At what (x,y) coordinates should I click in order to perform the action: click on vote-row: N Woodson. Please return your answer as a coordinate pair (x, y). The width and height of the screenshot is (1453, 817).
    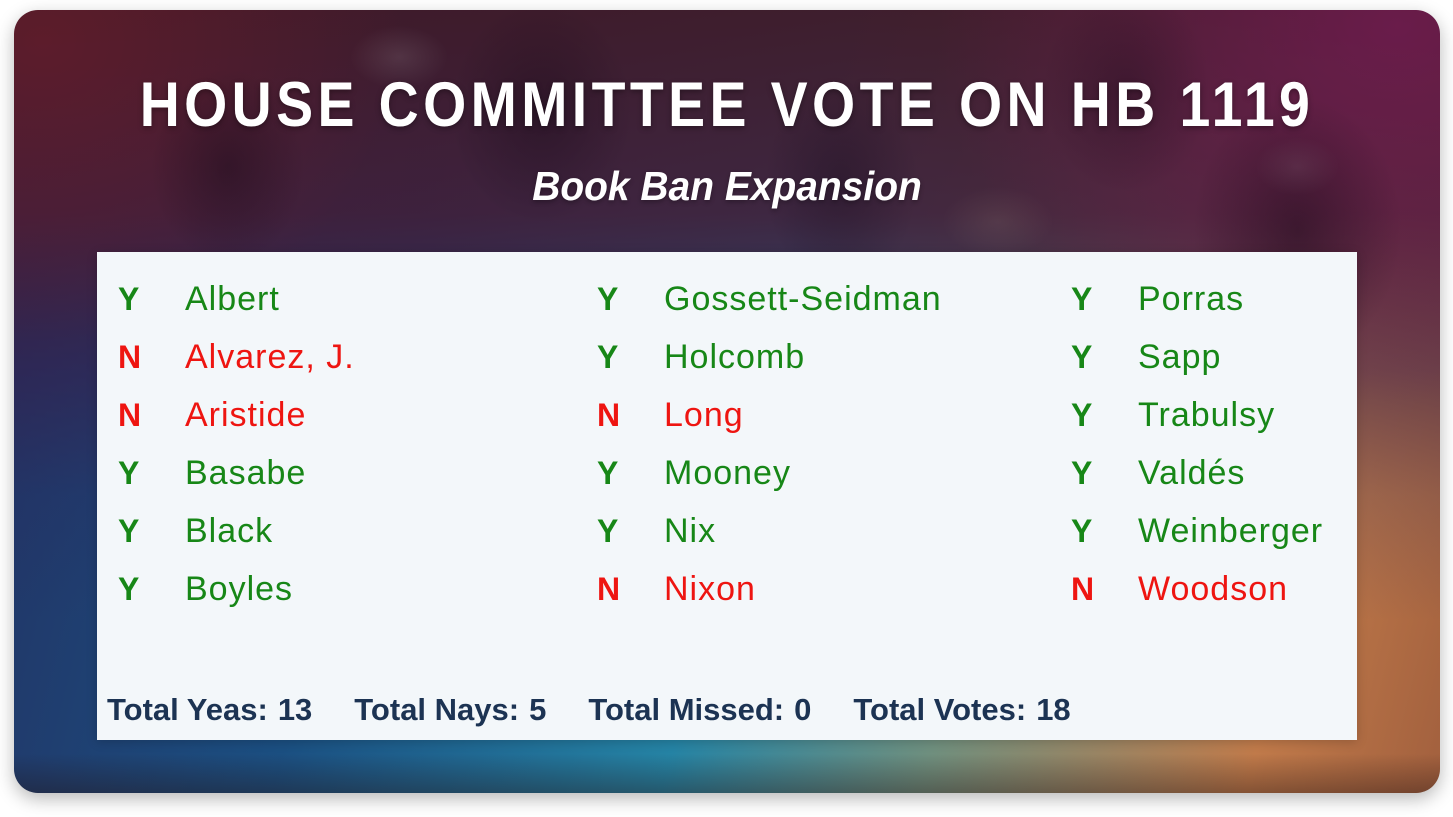
    Looking at the image, I should click on (1197, 589).